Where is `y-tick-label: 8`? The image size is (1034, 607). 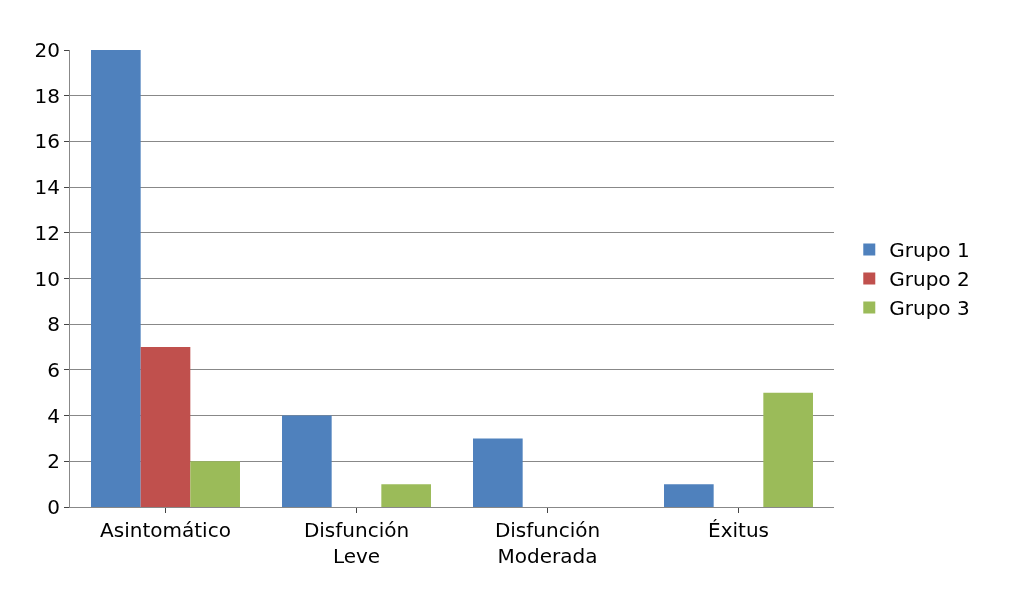 y-tick-label: 8 is located at coordinates (53, 324).